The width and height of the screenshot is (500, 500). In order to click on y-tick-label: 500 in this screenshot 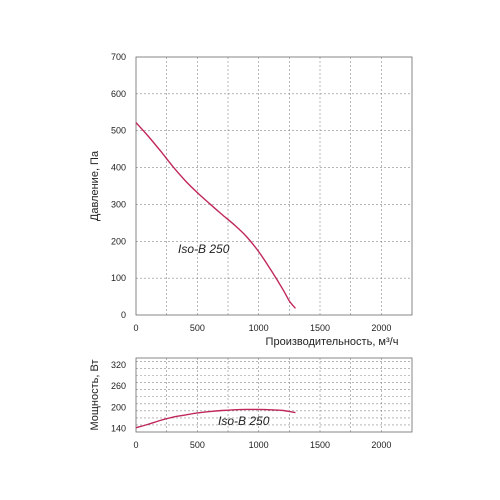, I will do `click(118, 131)`.